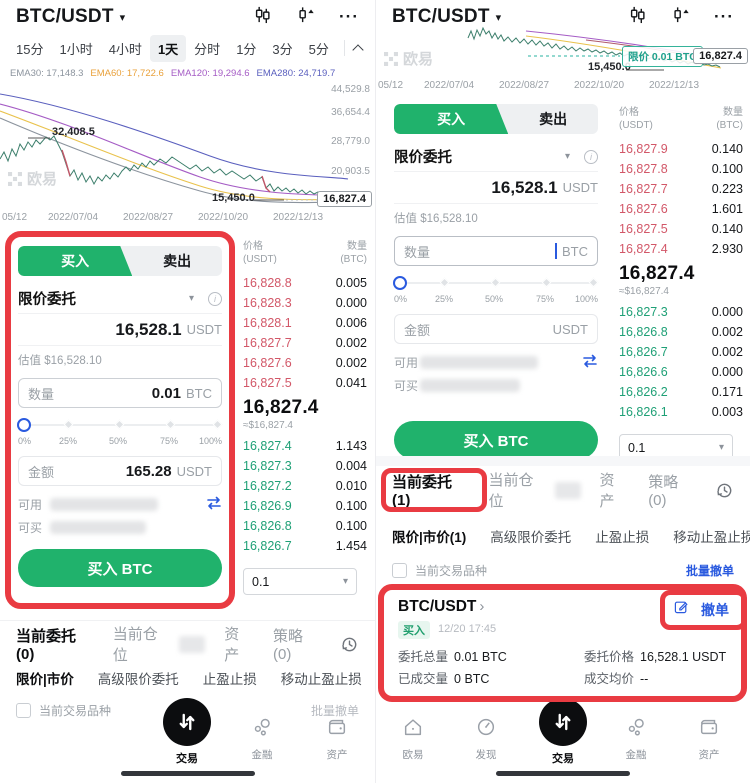 The image size is (750, 783). Describe the element at coordinates (486, 739) in the screenshot. I see `nav-discover: 发现` at that location.